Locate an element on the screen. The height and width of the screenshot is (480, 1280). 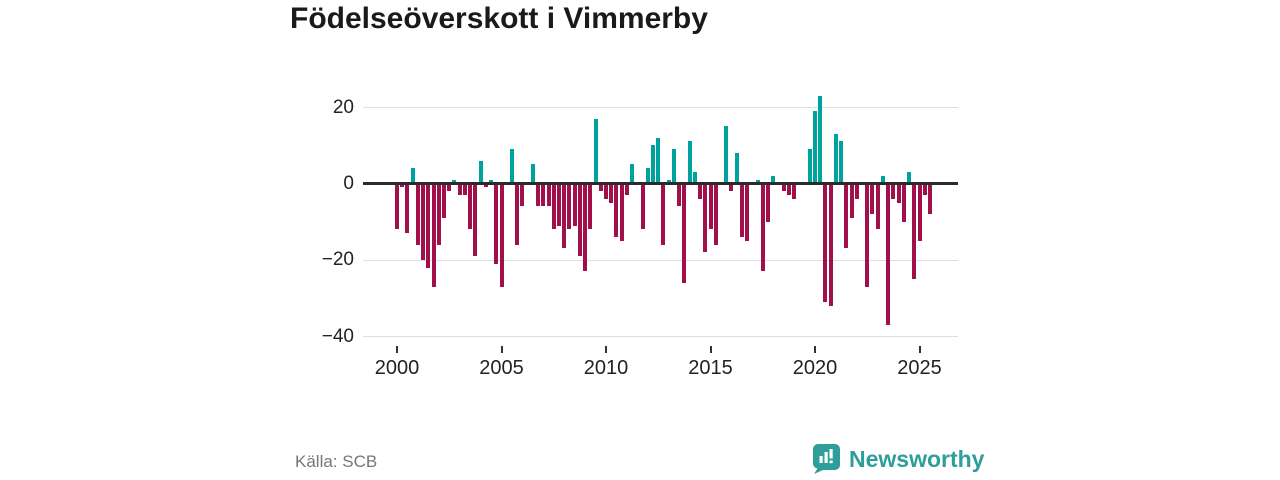
x-axis-tick-label: 2010 is located at coordinates (606, 368).